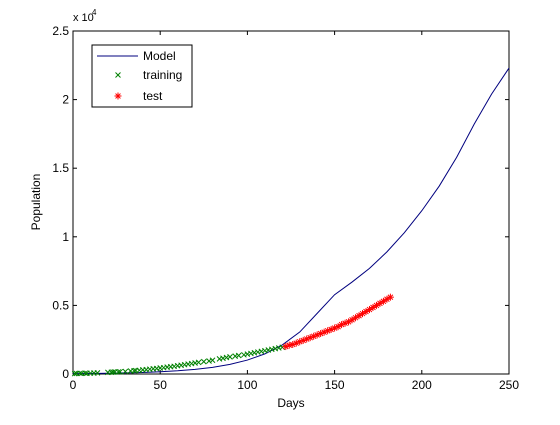 The height and width of the screenshot is (425, 560). I want to click on y-axis-exponent: x 10 4, so click(85, 16).